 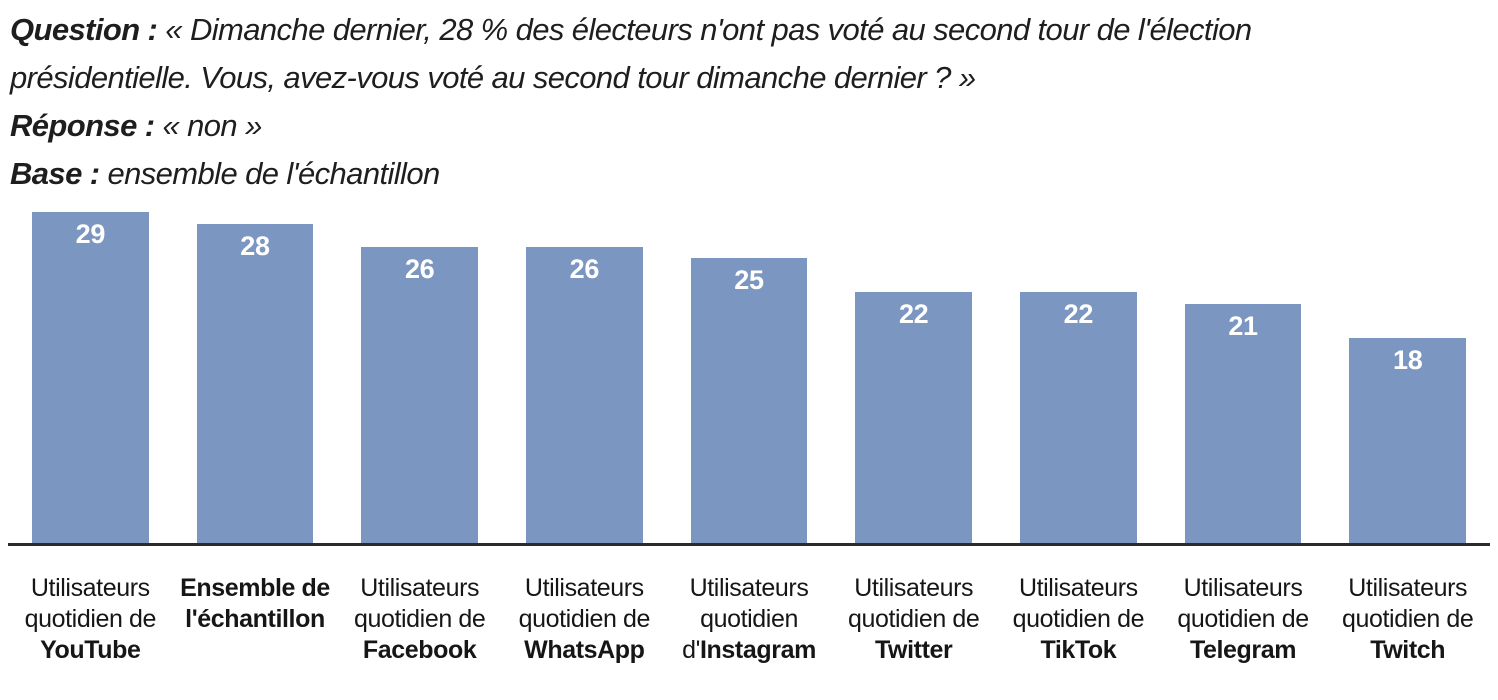 I want to click on bar: 29, so click(x=90, y=377).